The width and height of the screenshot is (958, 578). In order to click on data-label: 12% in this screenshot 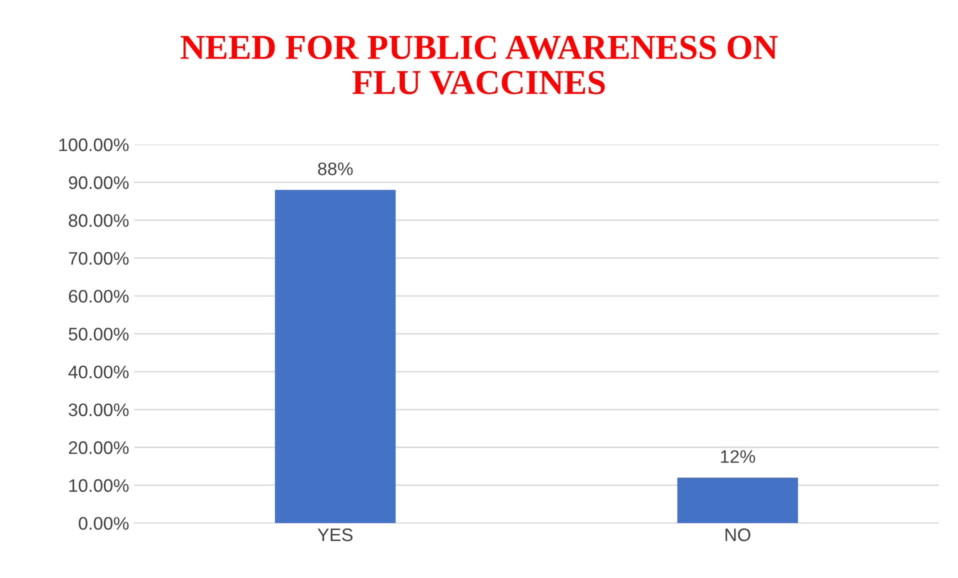, I will do `click(738, 456)`.